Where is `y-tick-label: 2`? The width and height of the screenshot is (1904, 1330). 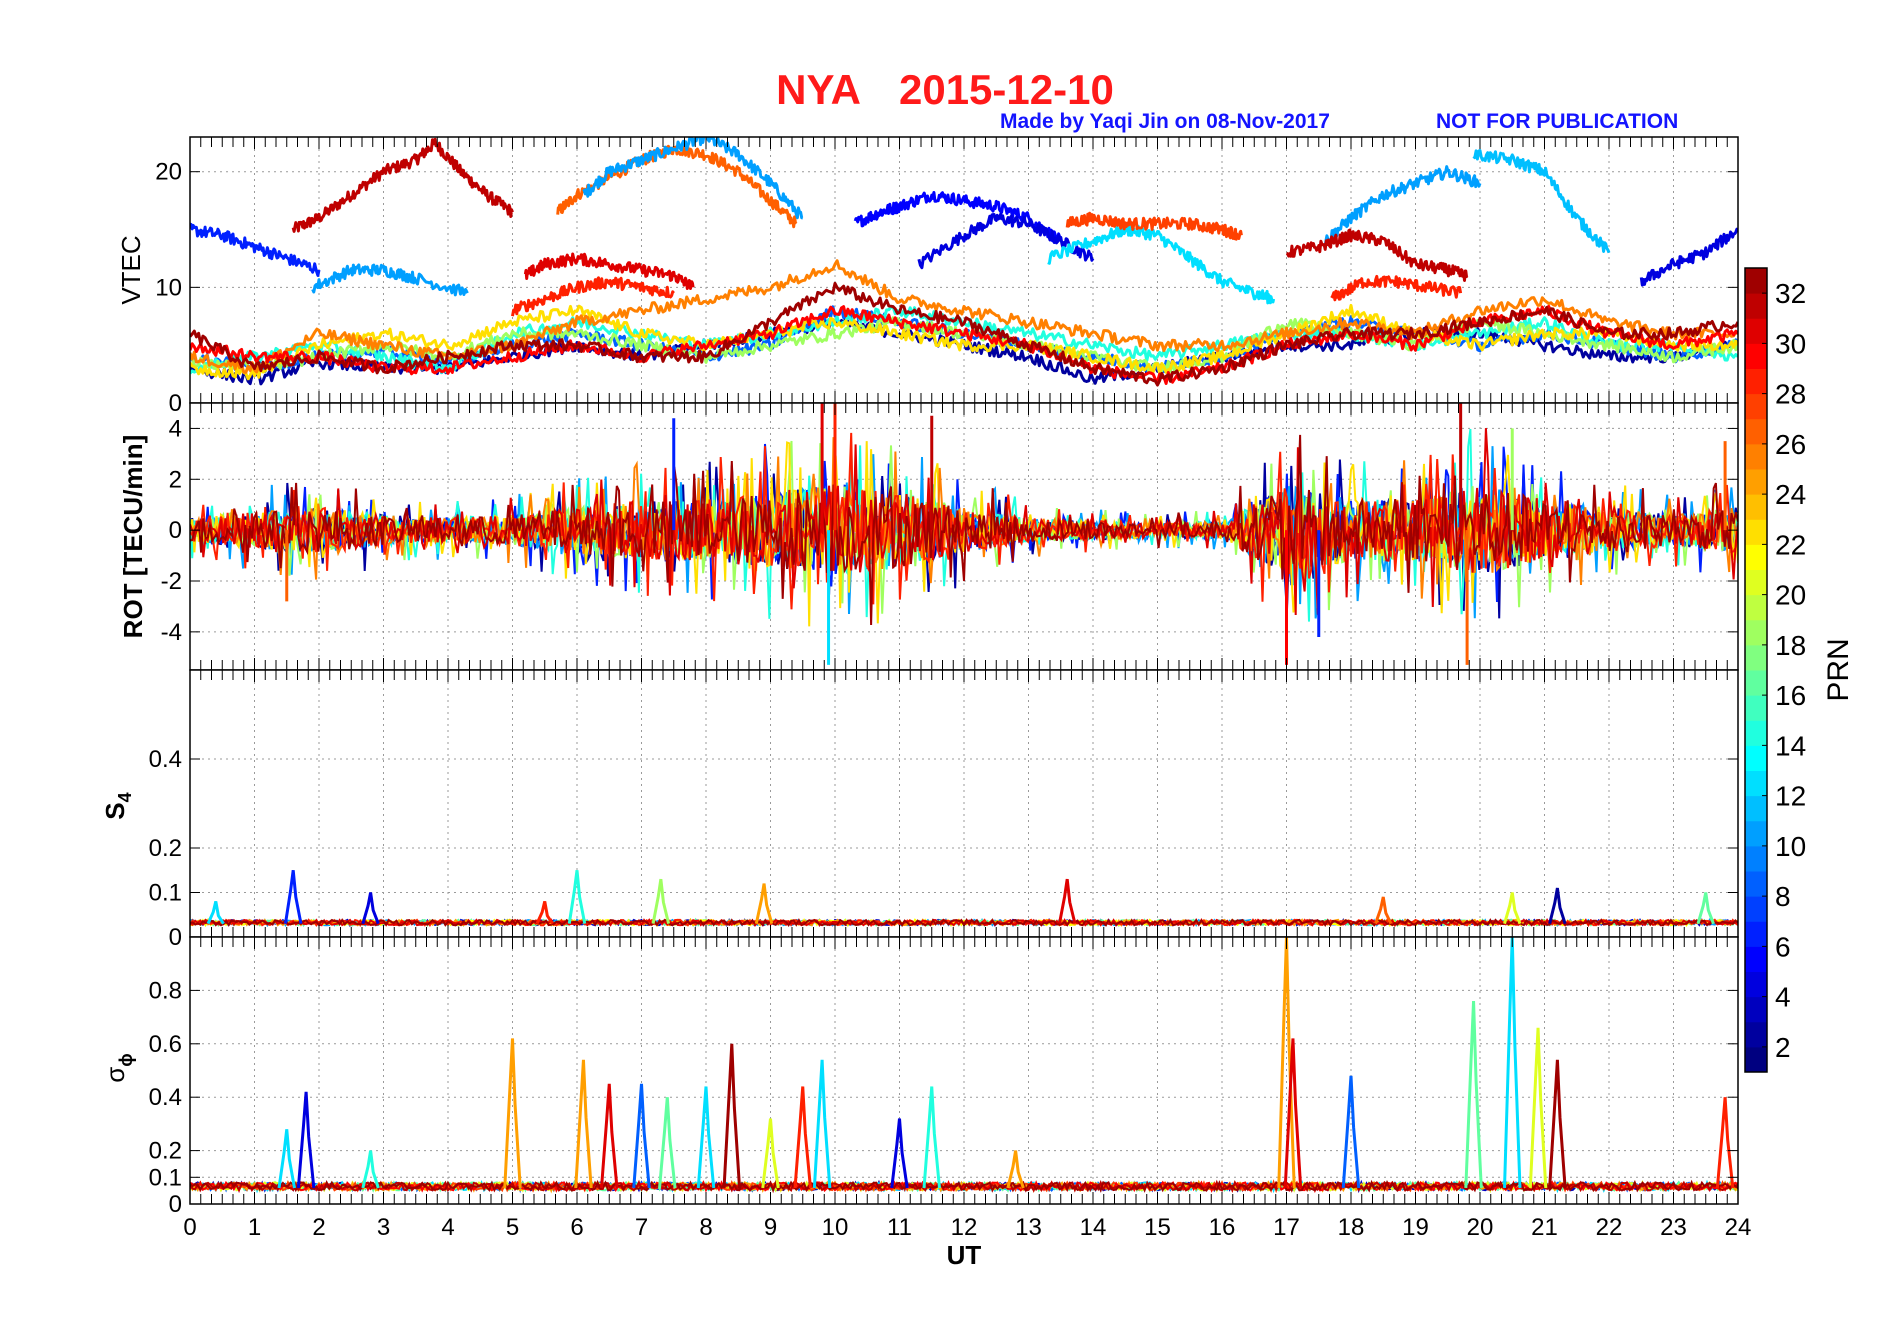
y-tick-label: 2 is located at coordinates (175, 479).